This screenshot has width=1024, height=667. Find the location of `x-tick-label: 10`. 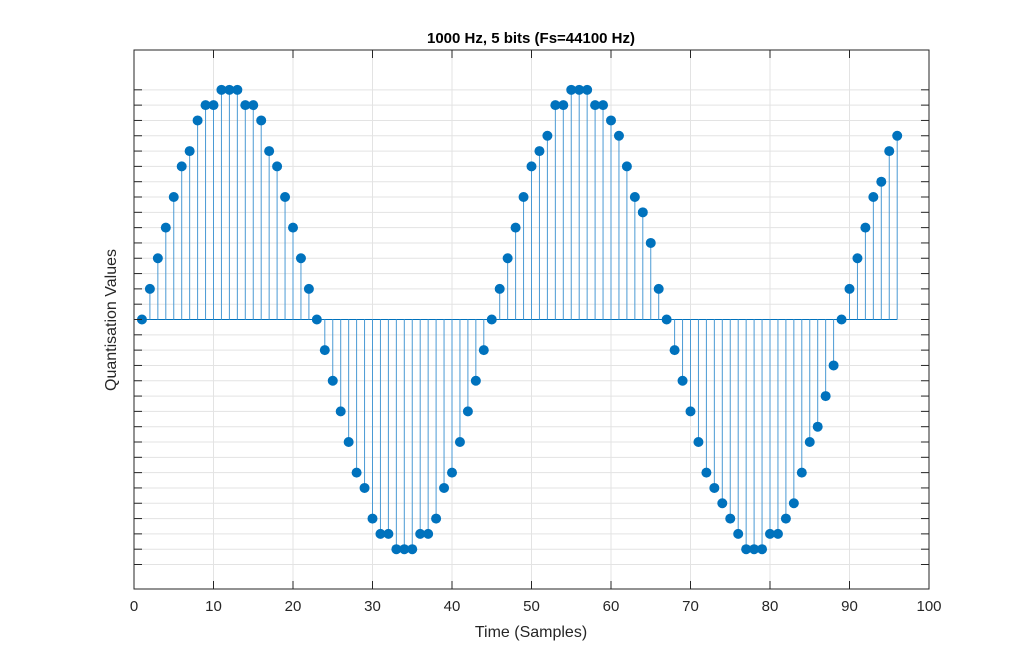

x-tick-label: 10 is located at coordinates (213, 606).